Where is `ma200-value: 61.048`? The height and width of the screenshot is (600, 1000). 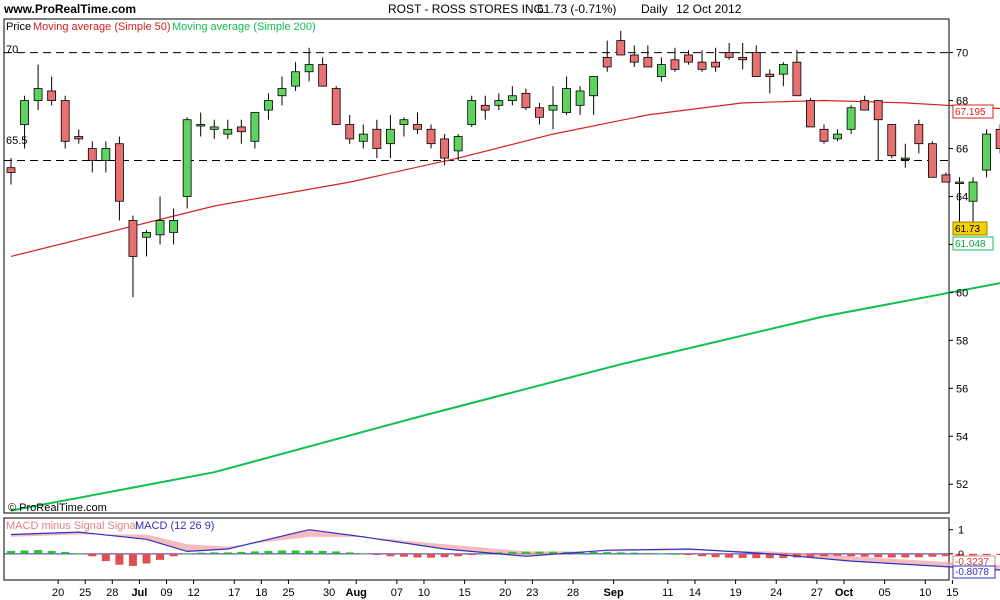
ma200-value: 61.048 is located at coordinates (970, 244).